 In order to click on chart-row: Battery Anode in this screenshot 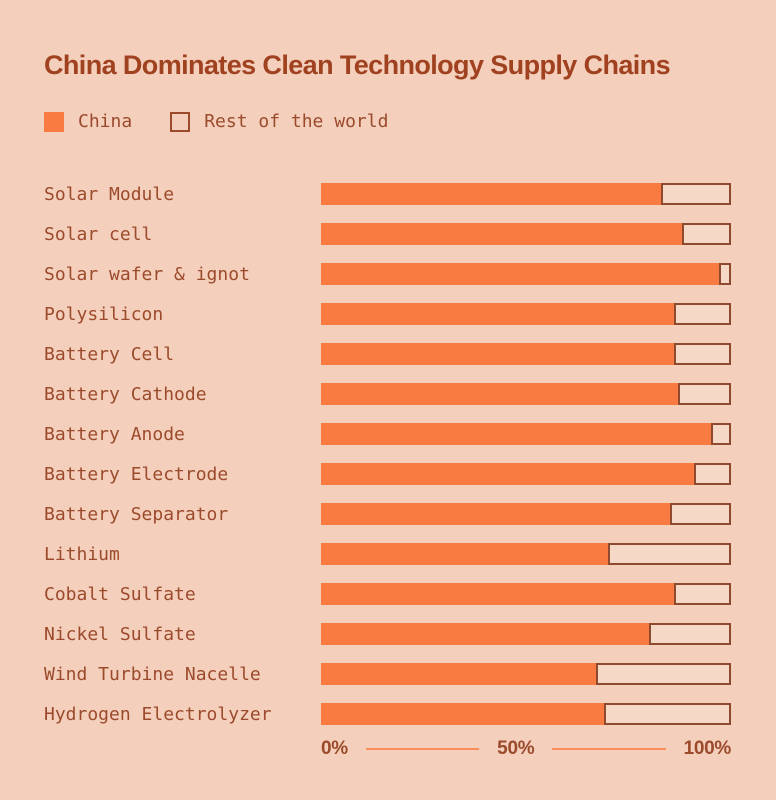, I will do `click(387, 434)`.